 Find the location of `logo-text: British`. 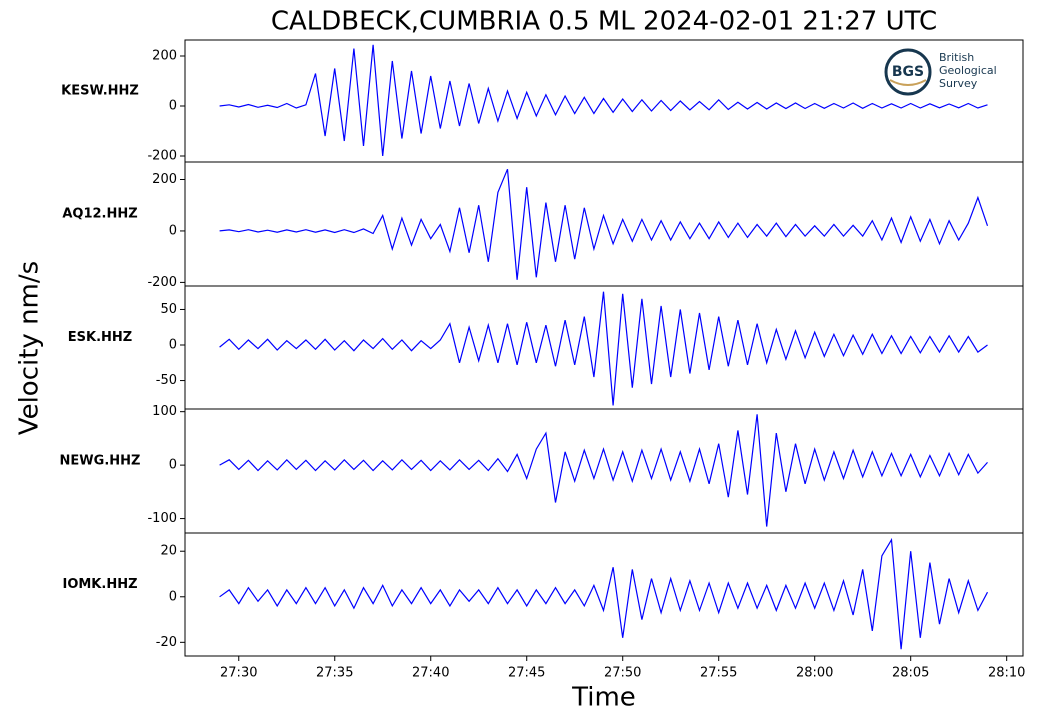

logo-text: British is located at coordinates (956, 57).